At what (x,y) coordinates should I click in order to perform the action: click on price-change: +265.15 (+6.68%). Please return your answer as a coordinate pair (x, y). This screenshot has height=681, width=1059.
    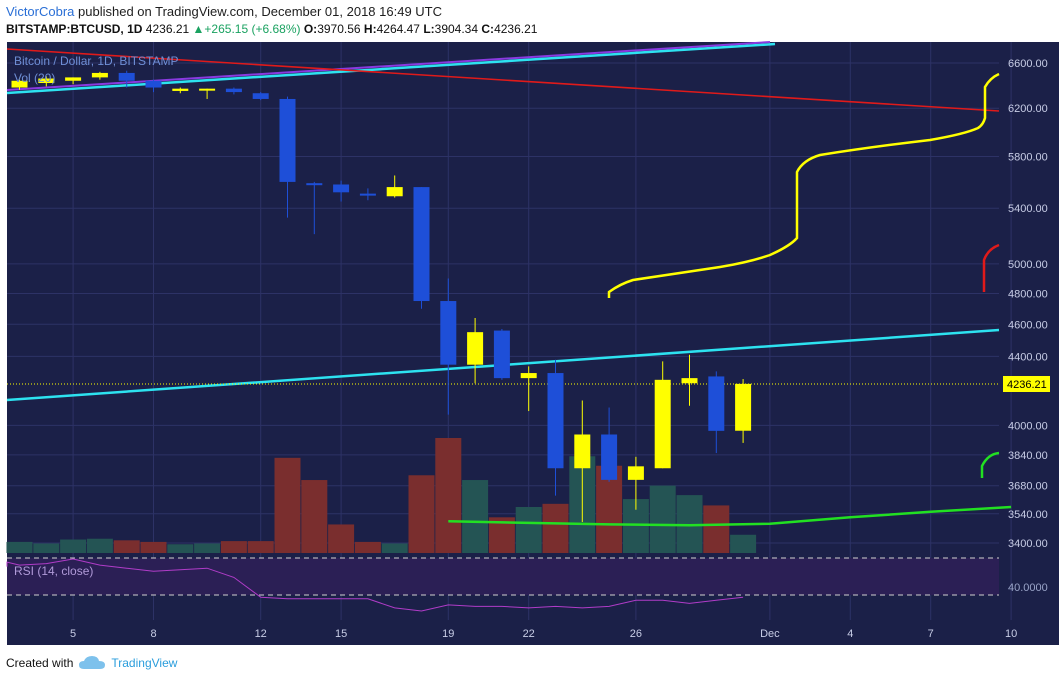
    Looking at the image, I should click on (252, 29).